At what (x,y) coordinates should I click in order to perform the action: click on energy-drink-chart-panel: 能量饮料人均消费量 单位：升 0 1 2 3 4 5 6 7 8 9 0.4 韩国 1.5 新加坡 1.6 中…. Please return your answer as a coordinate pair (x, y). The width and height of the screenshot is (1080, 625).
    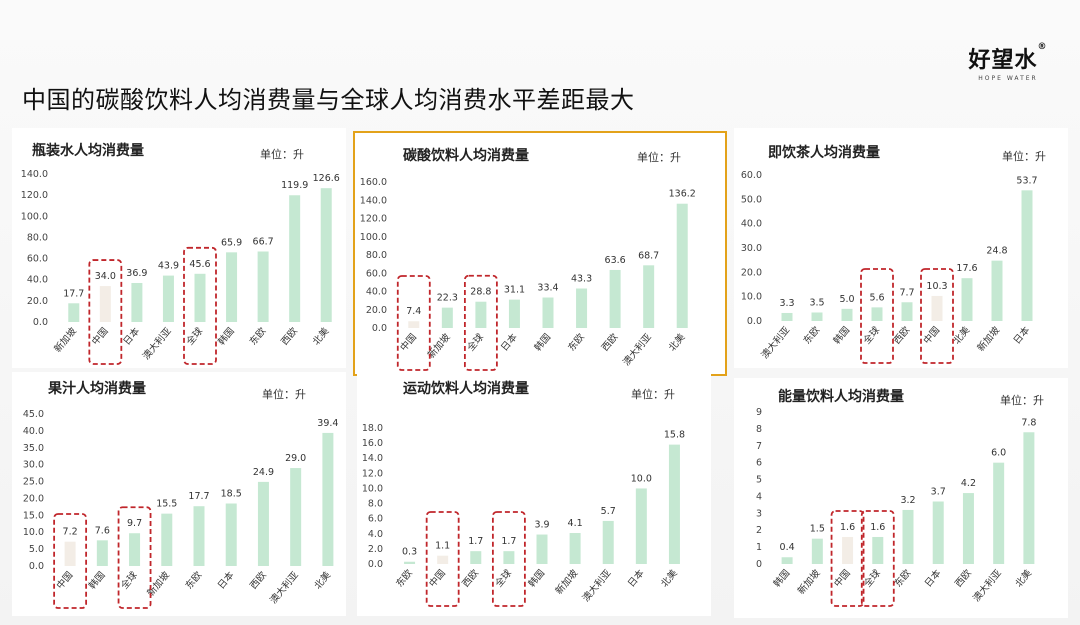
    Looking at the image, I should click on (901, 498).